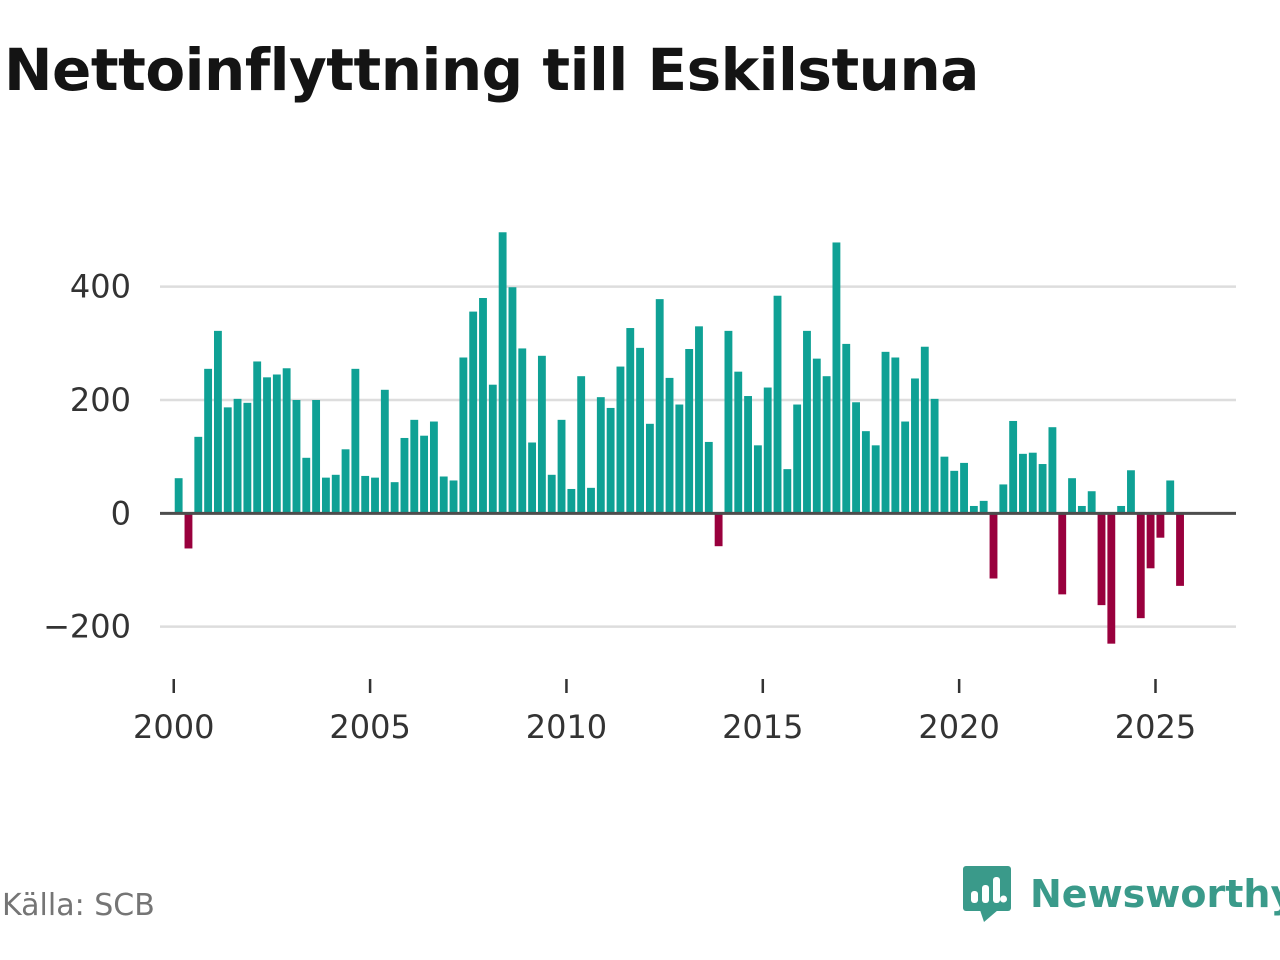  What do you see at coordinates (738, 442) in the screenshot?
I see `bar-2014-q2` at bounding box center [738, 442].